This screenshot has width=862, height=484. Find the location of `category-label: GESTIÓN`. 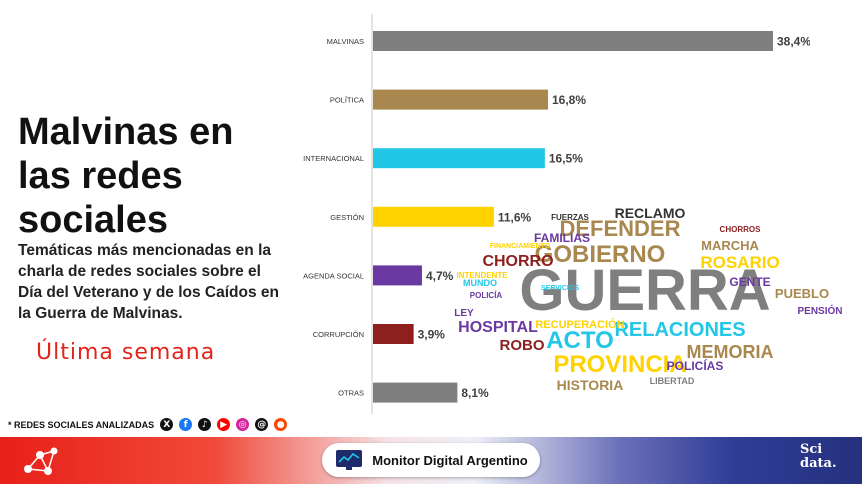

category-label: GESTIÓN is located at coordinates (347, 217).